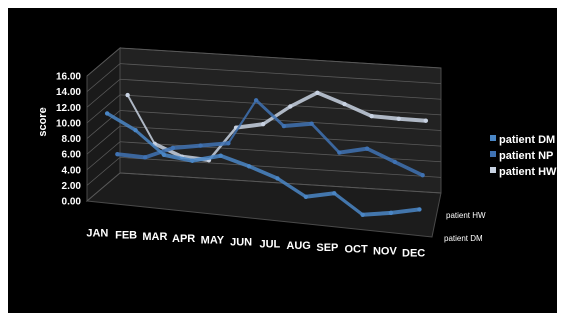 The height and width of the screenshot is (321, 565). I want to click on legend-label: patient HW, so click(528, 172).